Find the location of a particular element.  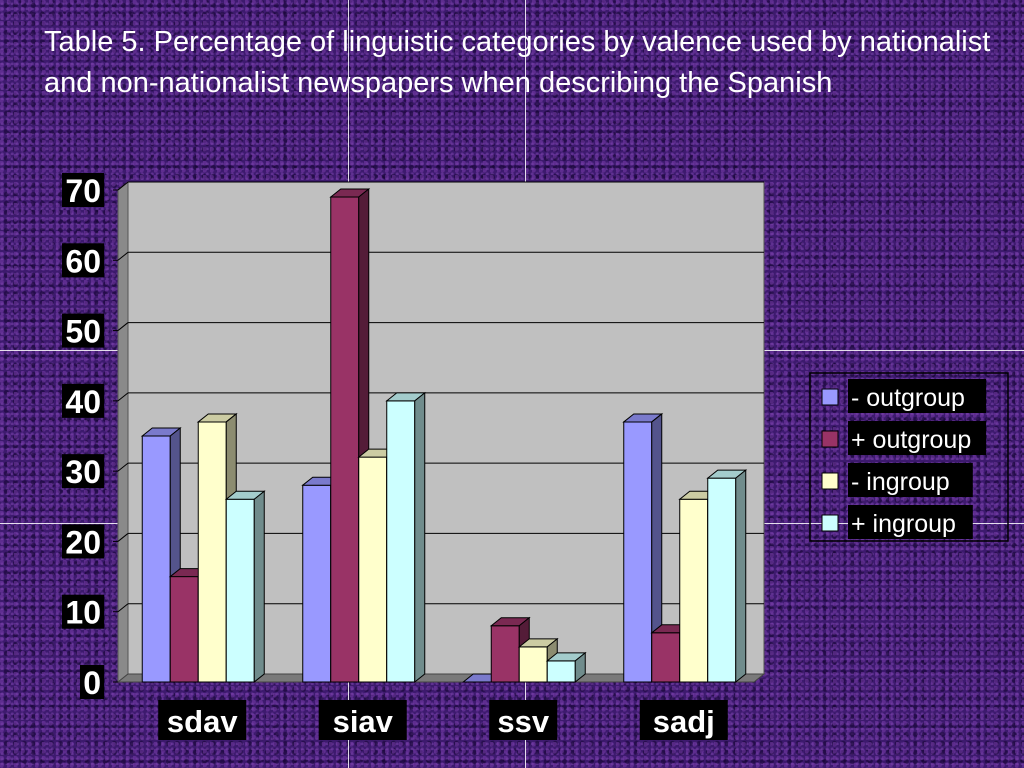

legend-item: - outgroup is located at coordinates (903, 396).